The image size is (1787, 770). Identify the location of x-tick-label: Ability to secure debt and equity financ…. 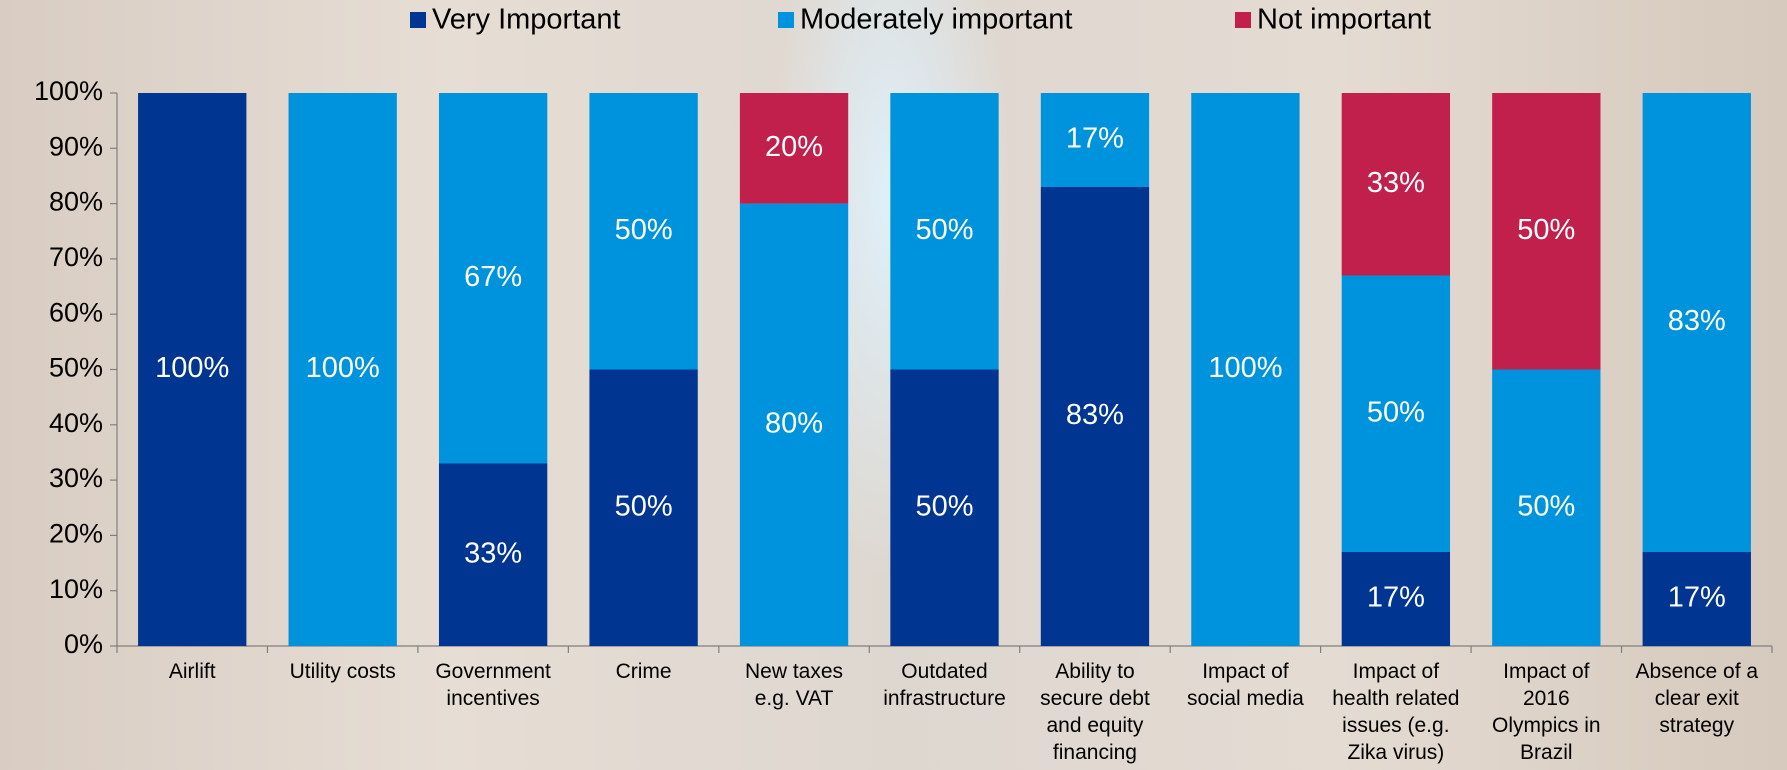
(1095, 712).